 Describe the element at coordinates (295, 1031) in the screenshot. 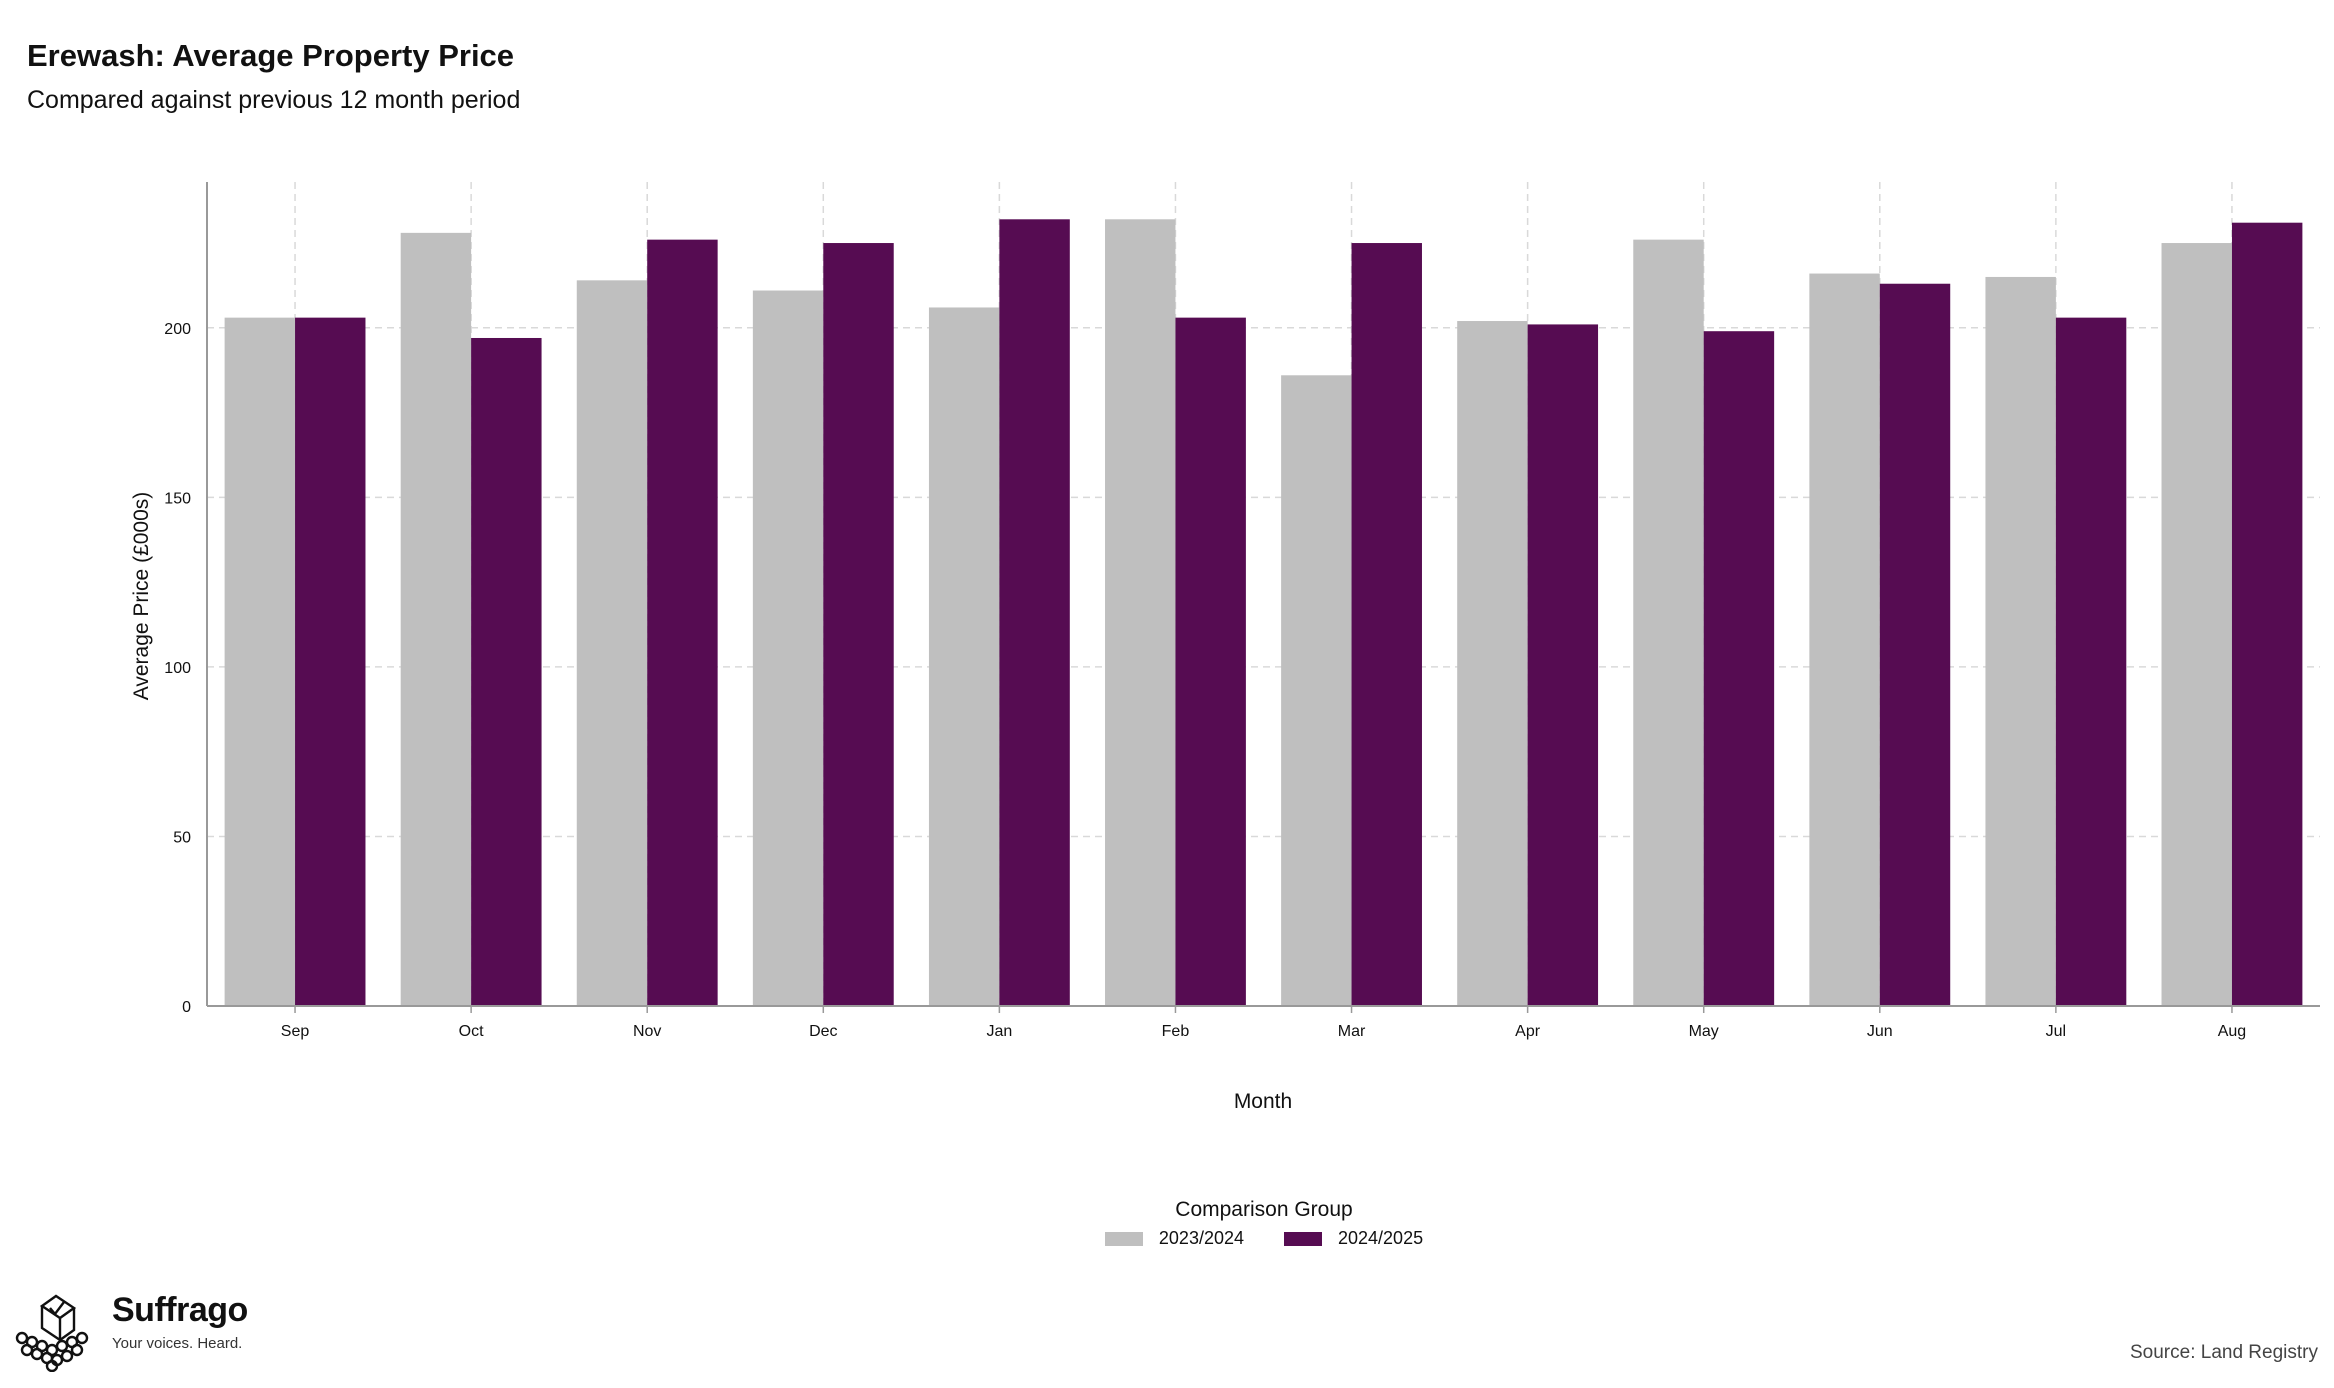

I see `x-tick-label: Sep` at that location.